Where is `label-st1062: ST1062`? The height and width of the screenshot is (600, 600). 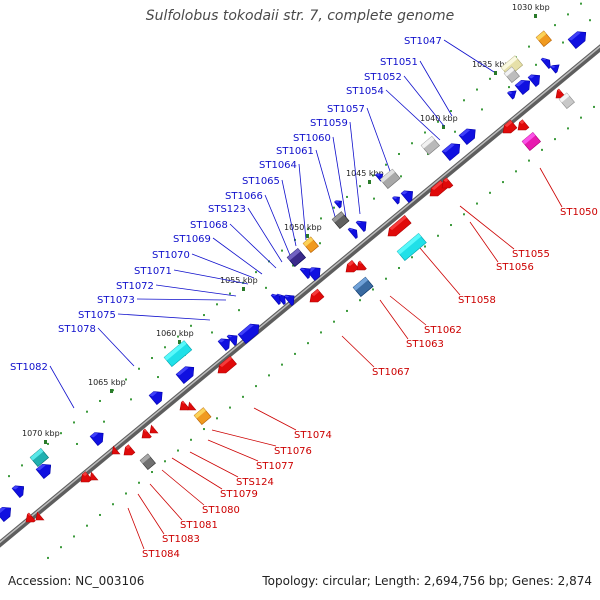 label-st1062: ST1062 is located at coordinates (443, 330).